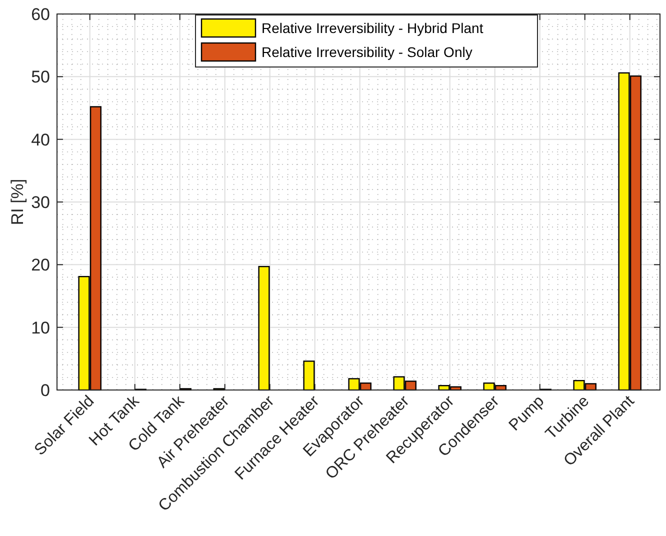 This screenshot has width=666, height=536. I want to click on y-tick-label: 40, so click(40, 140).